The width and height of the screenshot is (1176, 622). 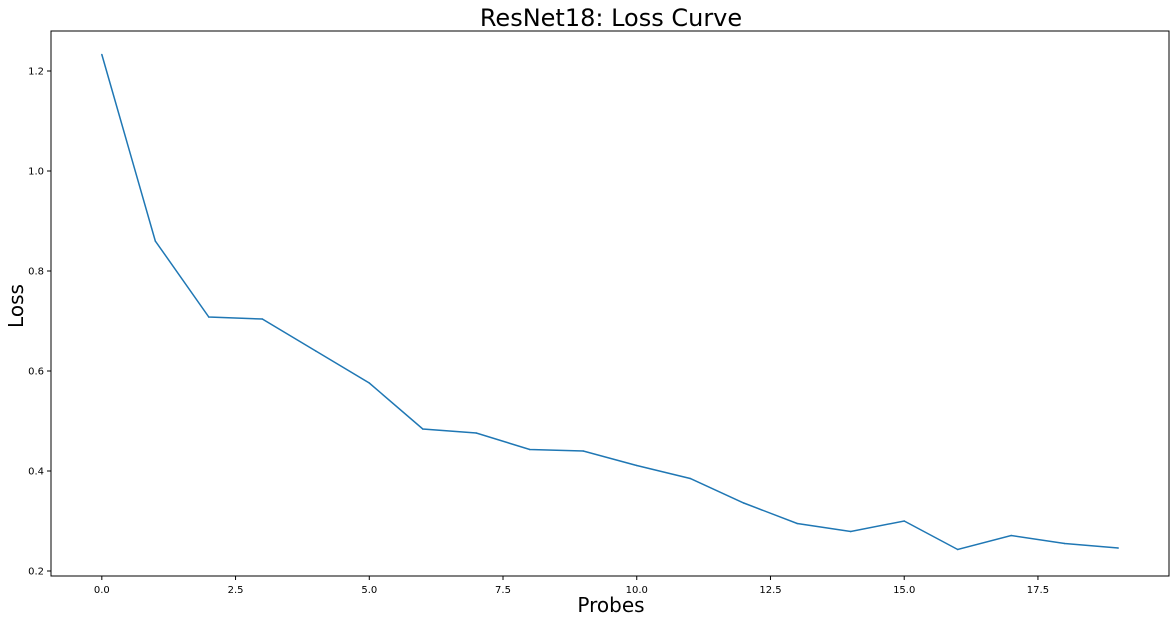 What do you see at coordinates (102, 590) in the screenshot?
I see `x-tick-label: 0.0` at bounding box center [102, 590].